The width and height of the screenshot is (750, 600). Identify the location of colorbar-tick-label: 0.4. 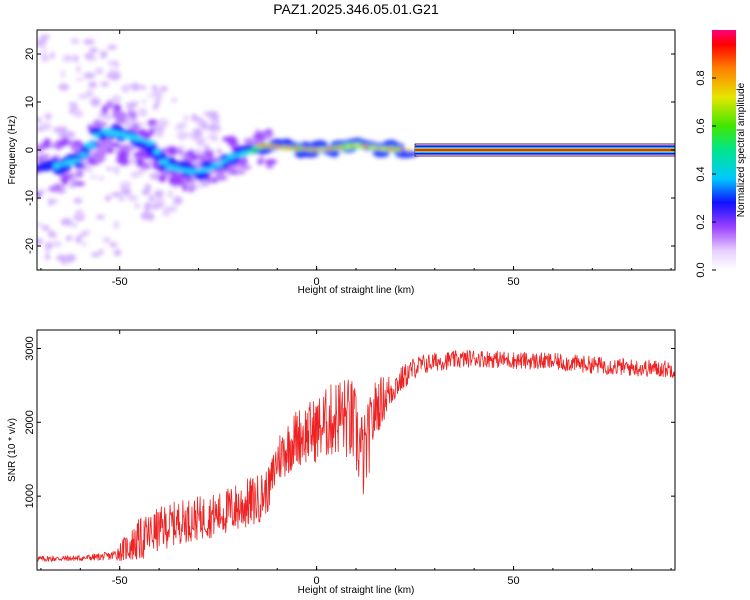
(701, 173).